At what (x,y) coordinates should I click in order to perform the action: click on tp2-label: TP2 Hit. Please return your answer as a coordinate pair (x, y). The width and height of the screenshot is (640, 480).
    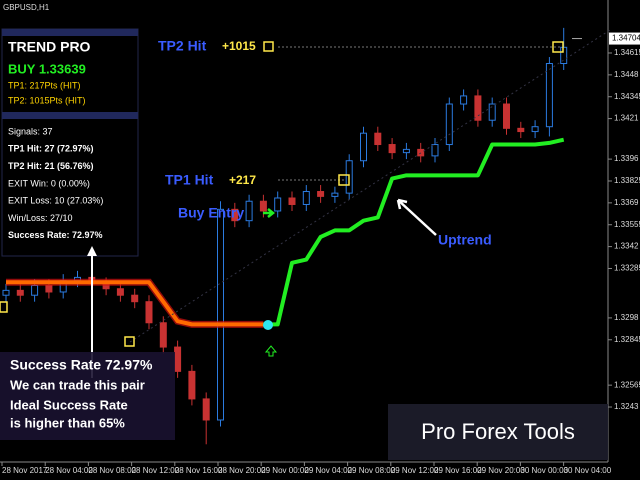
    Looking at the image, I should click on (182, 46).